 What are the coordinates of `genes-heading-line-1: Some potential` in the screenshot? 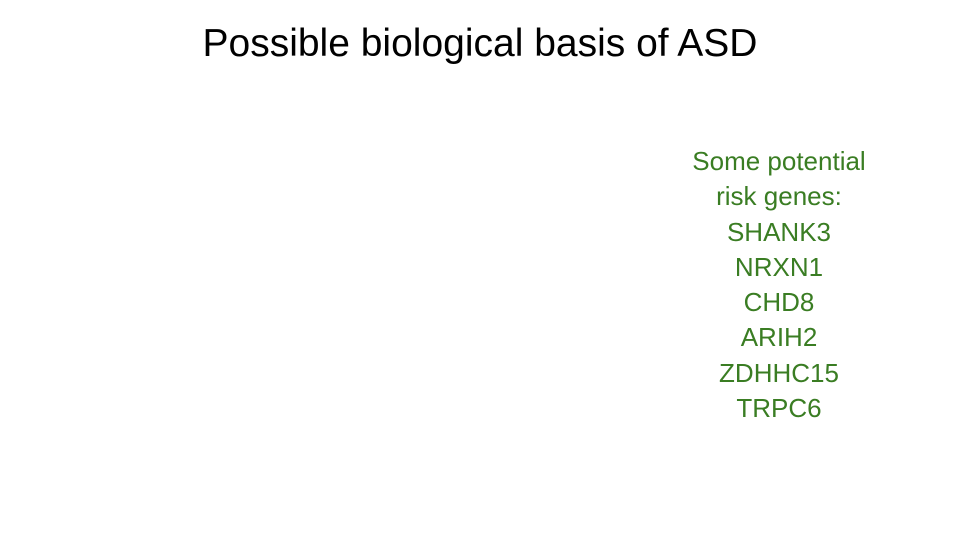 It's located at (779, 161).